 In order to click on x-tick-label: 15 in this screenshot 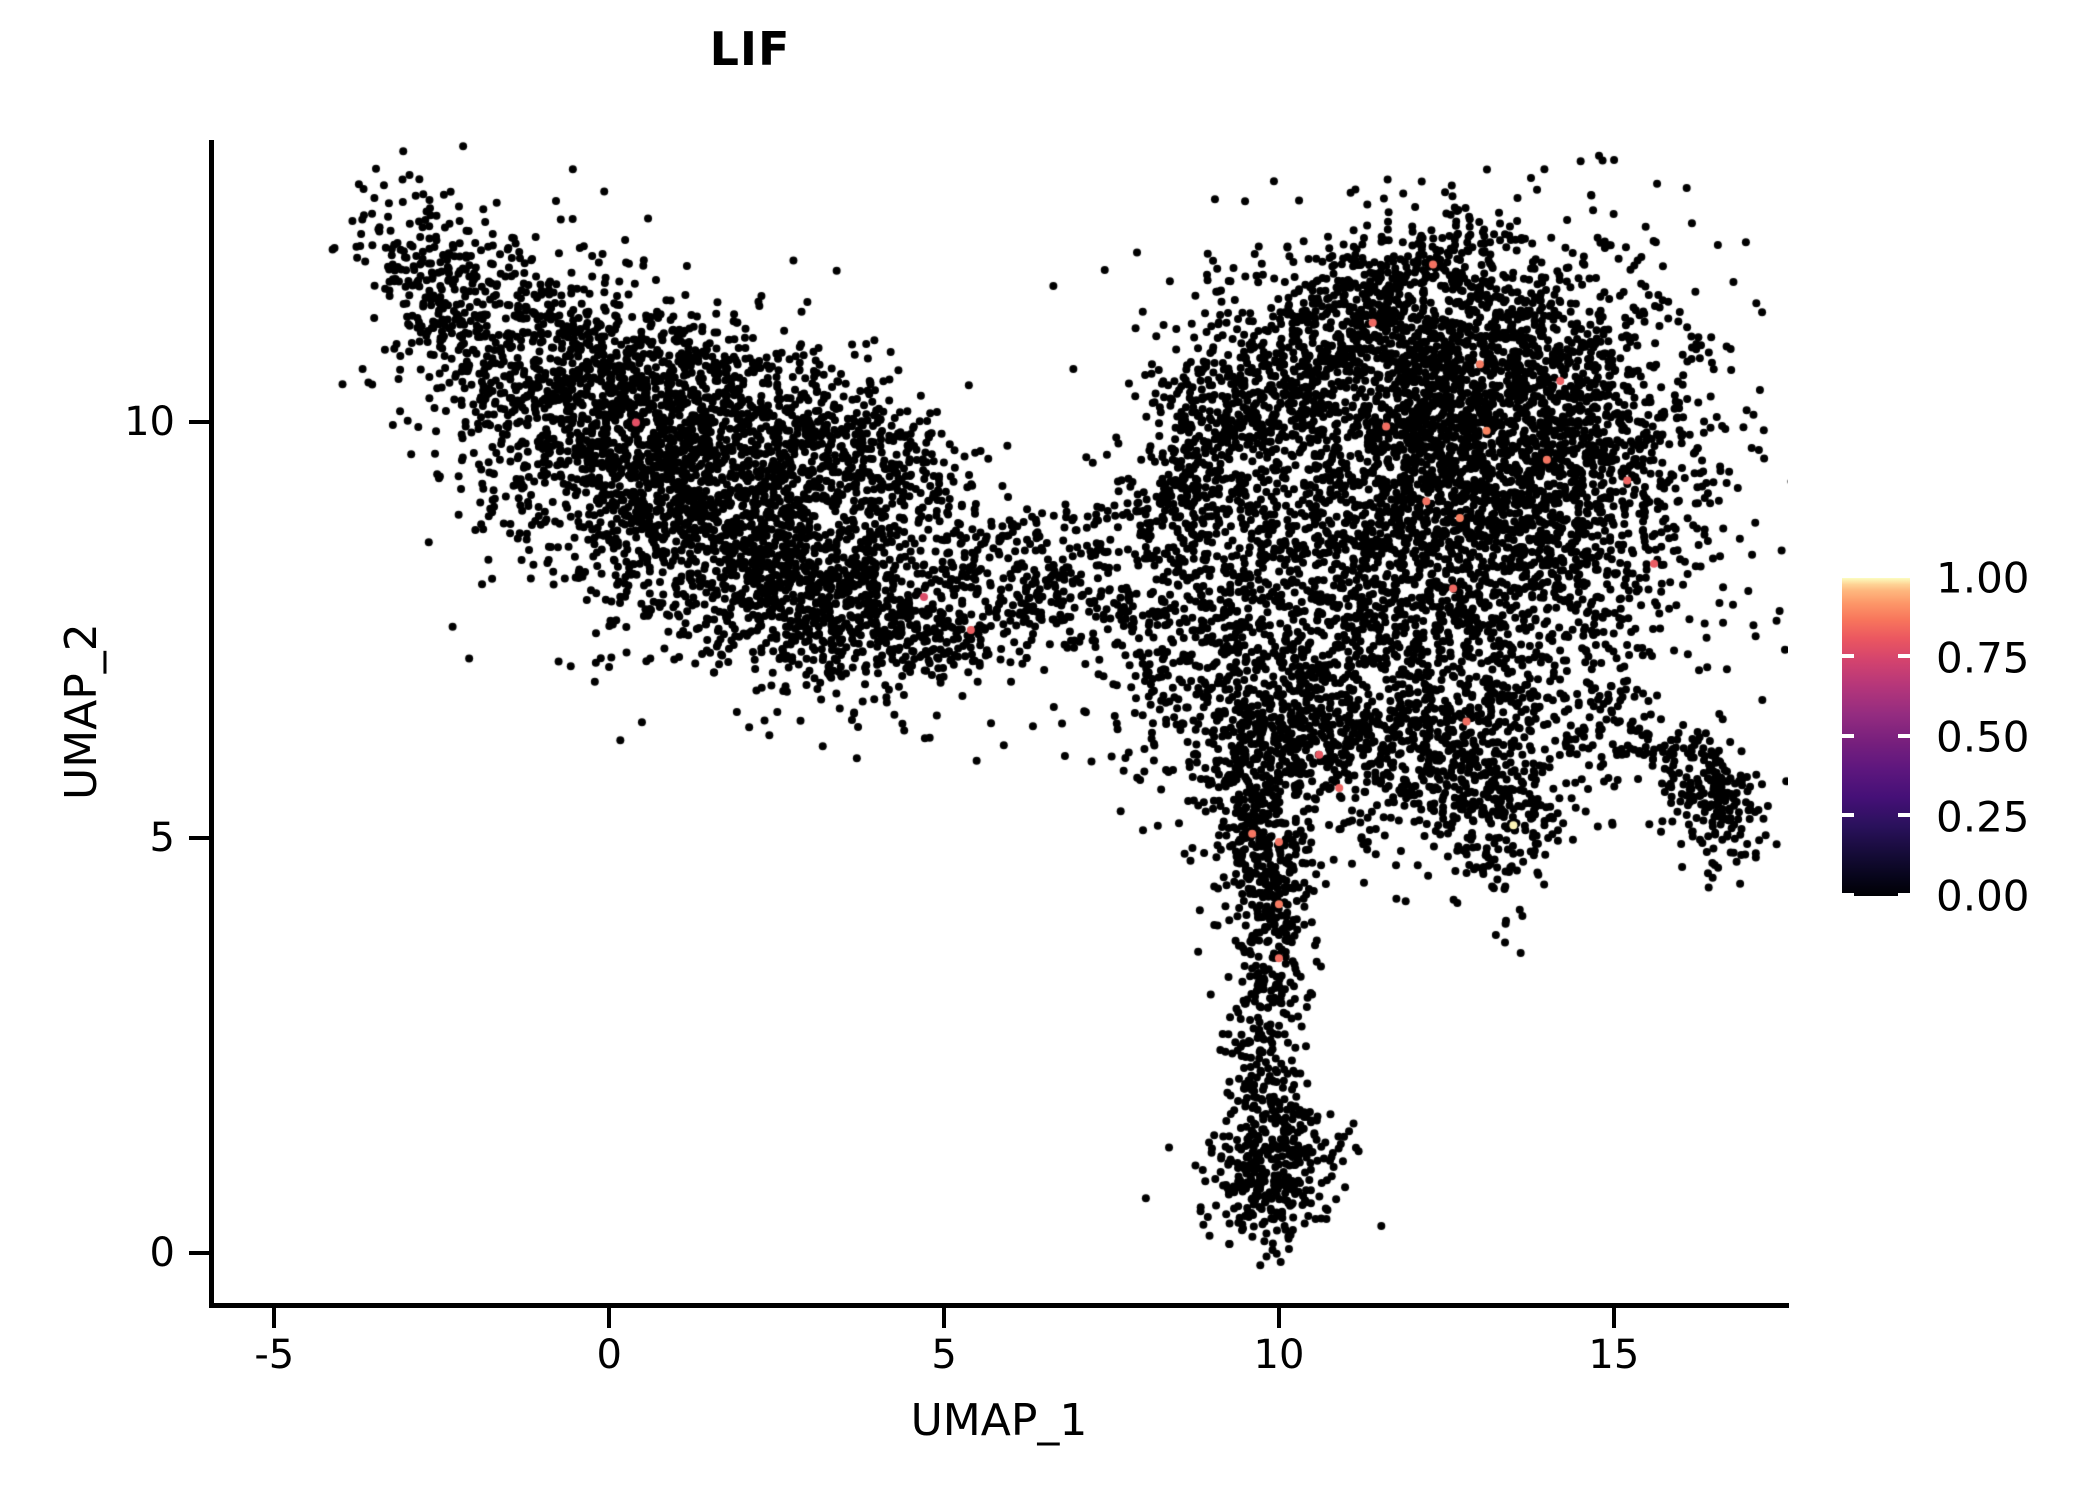, I will do `click(1614, 1355)`.